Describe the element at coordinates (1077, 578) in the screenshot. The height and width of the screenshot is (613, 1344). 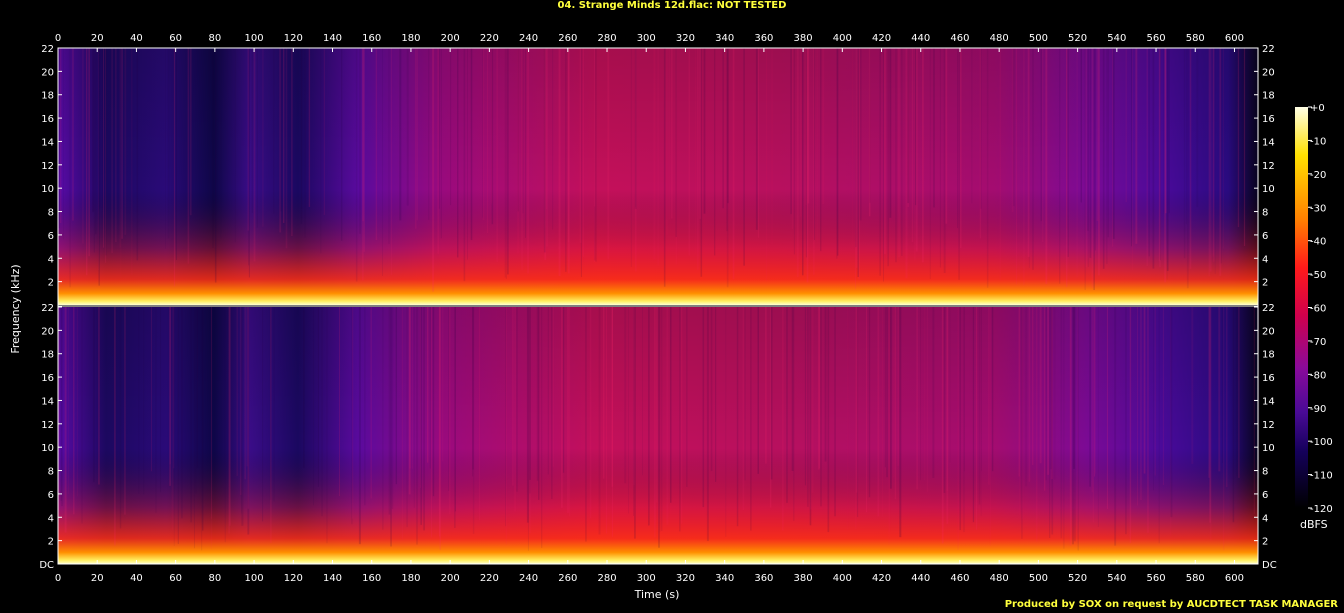
I see `x-tick-label-bottom: 520` at that location.